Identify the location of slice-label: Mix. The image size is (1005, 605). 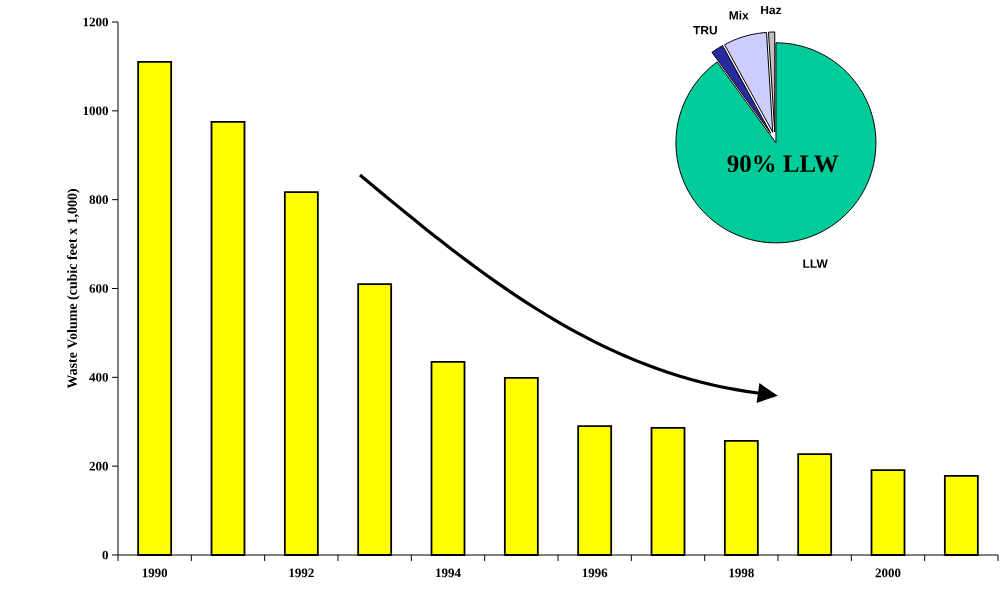
(739, 15).